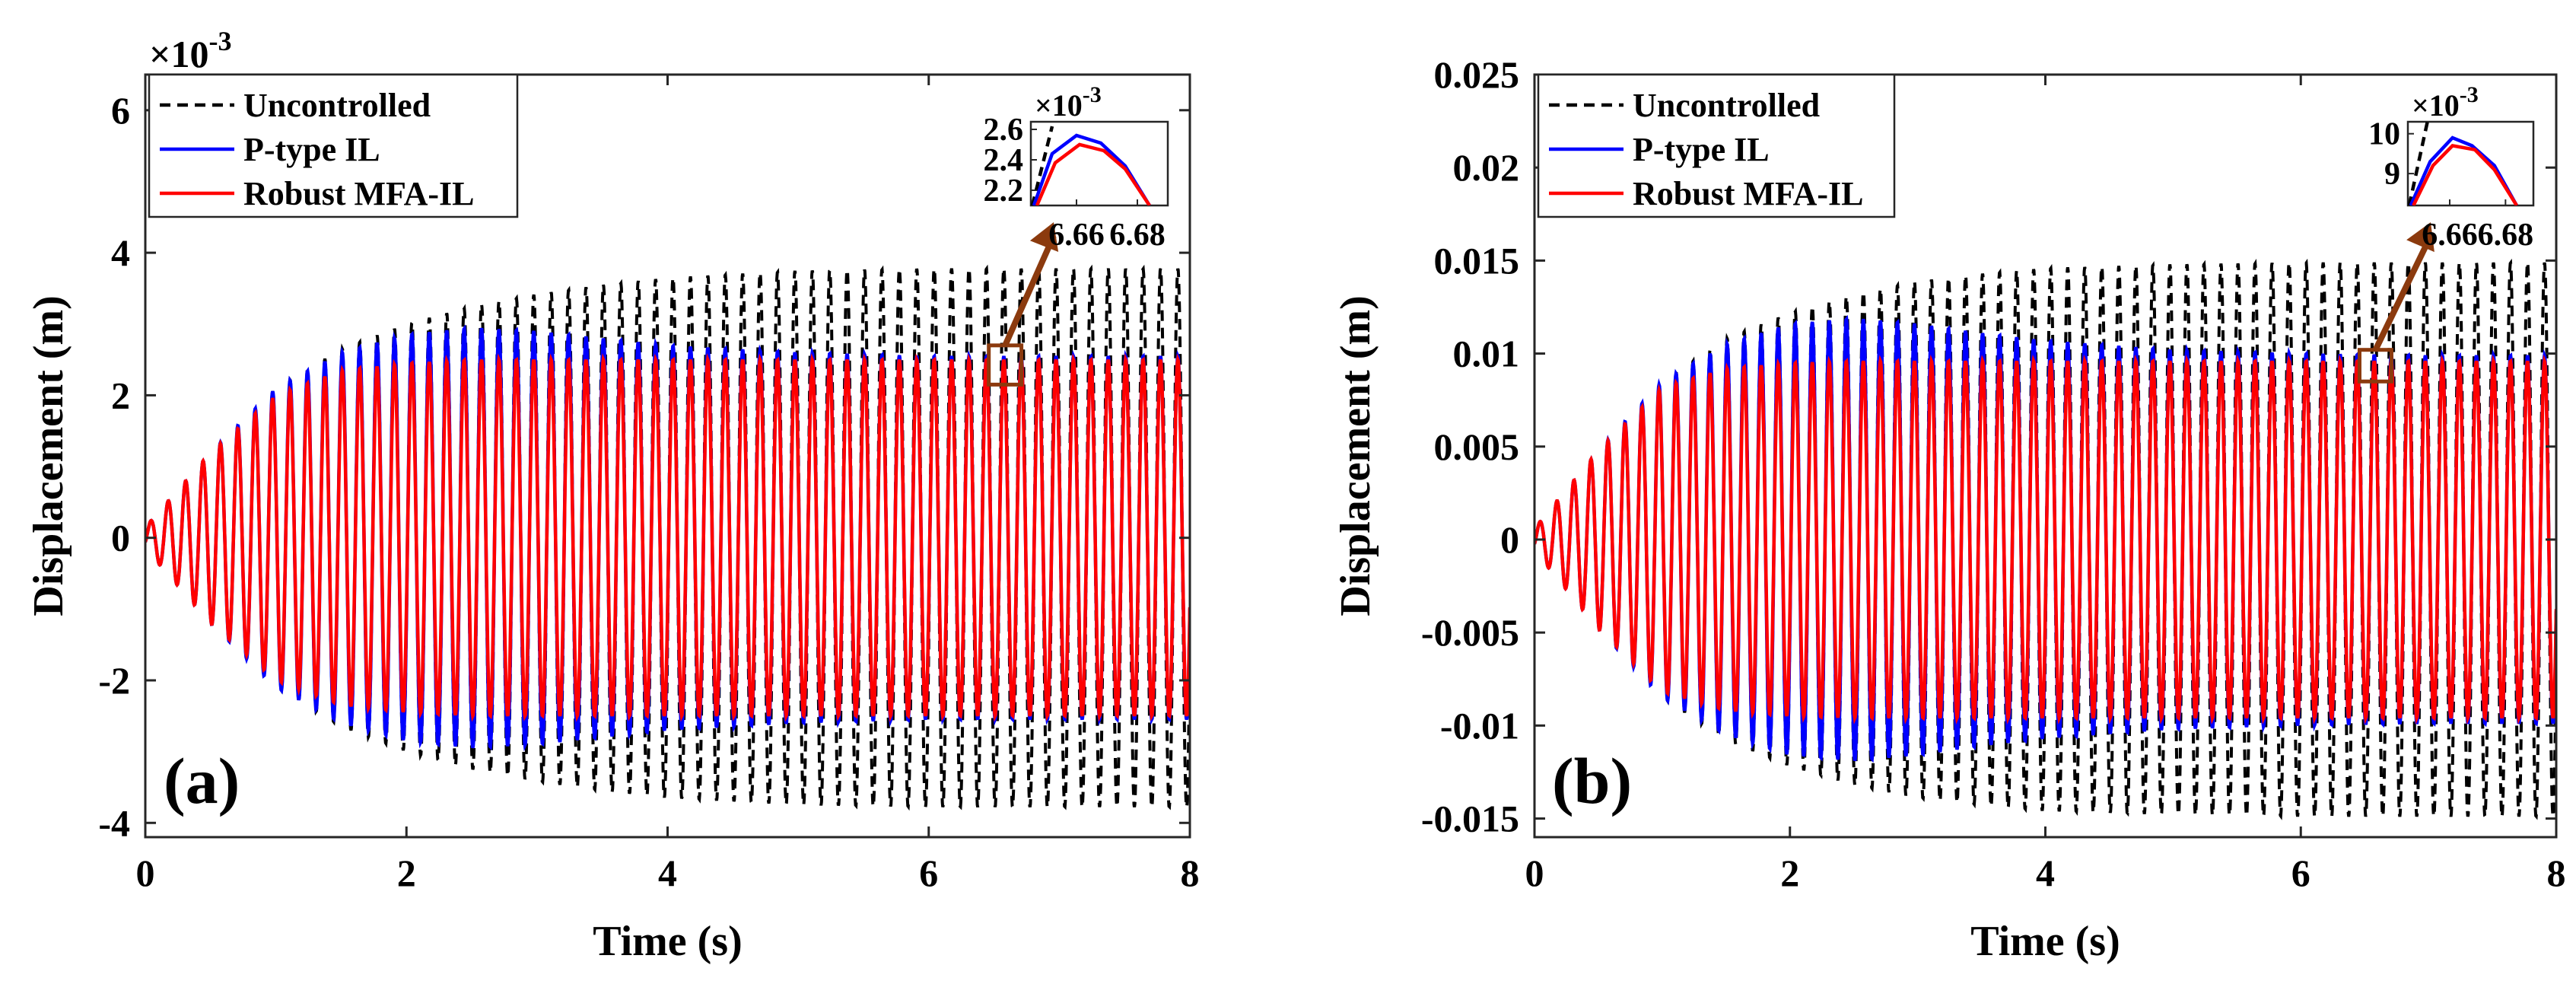 The image size is (2576, 1000). I want to click on y-tick-label: 0.005, so click(1477, 446).